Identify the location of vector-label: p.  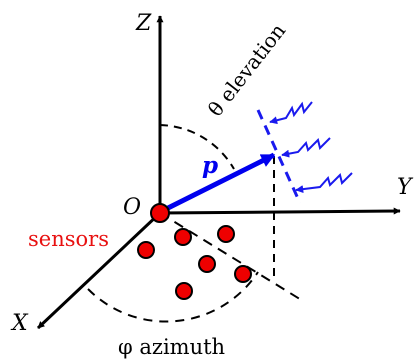
(210, 165).